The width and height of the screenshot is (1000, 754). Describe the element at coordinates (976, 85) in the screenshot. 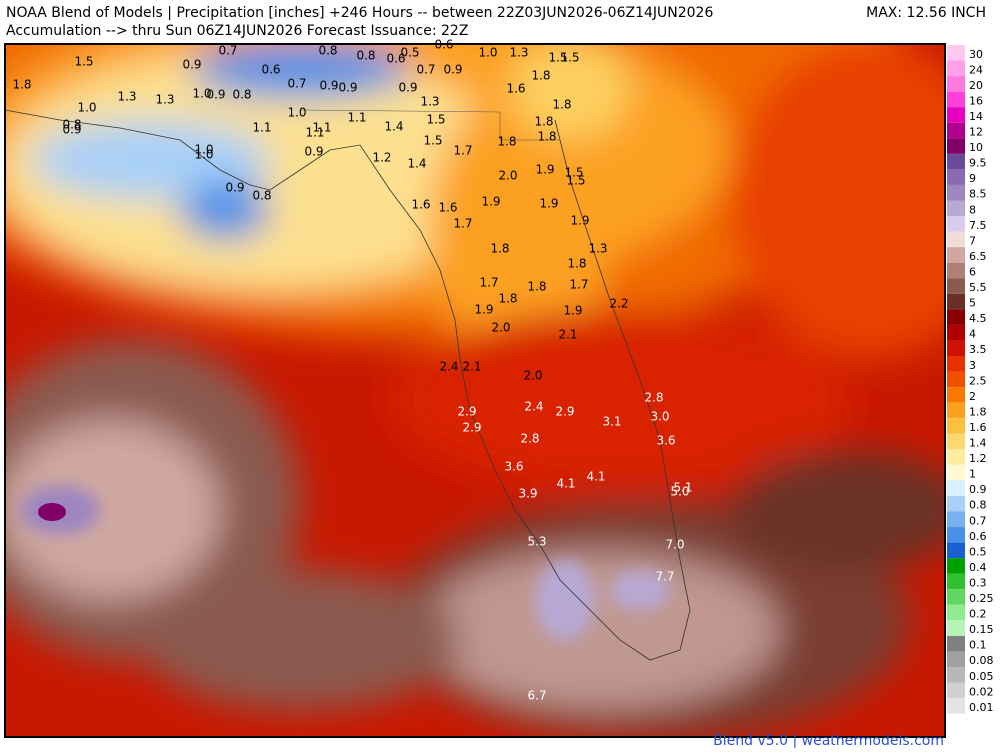

I see `colorbar-label: 20` at that location.